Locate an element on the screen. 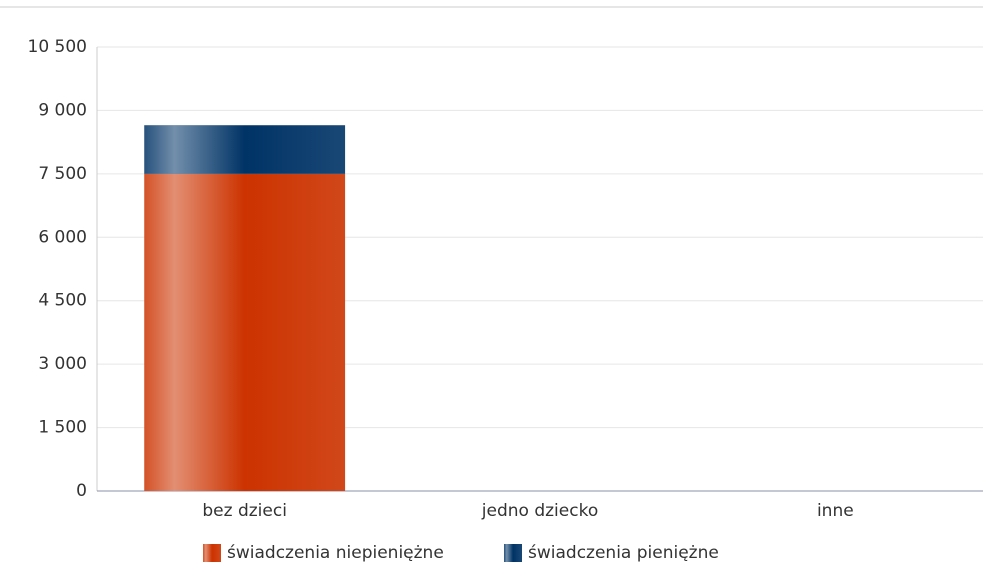 Image resolution: width=983 pixels, height=575 pixels. y-tick-label: 9 000 is located at coordinates (62, 110).